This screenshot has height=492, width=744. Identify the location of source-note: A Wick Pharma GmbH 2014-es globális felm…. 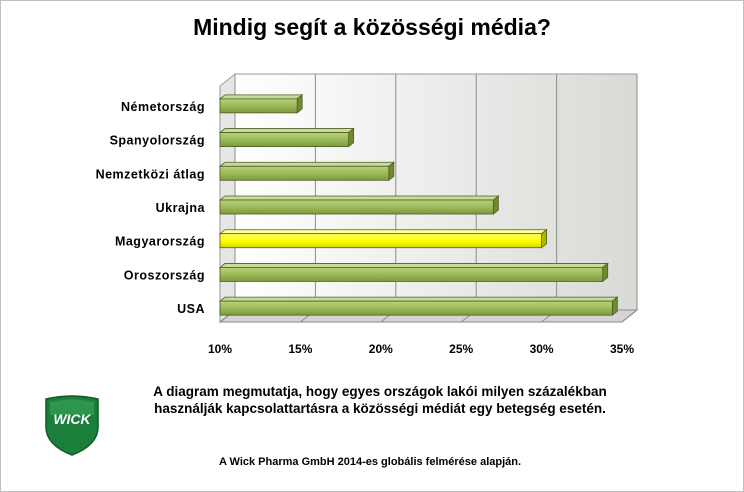
(370, 462).